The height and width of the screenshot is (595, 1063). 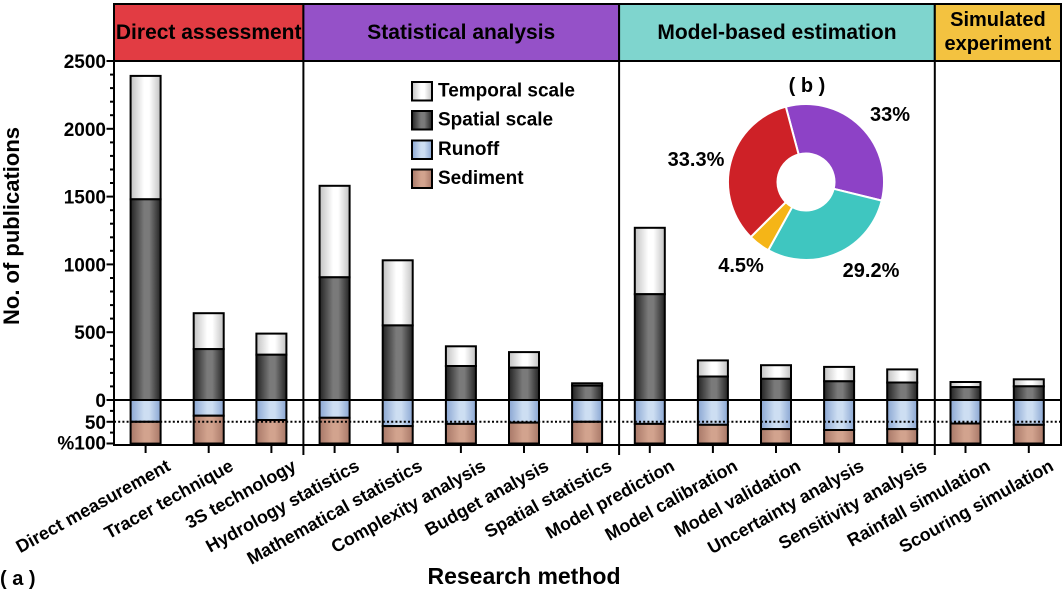 I want to click on svg-text: 0, so click(x=100, y=401).